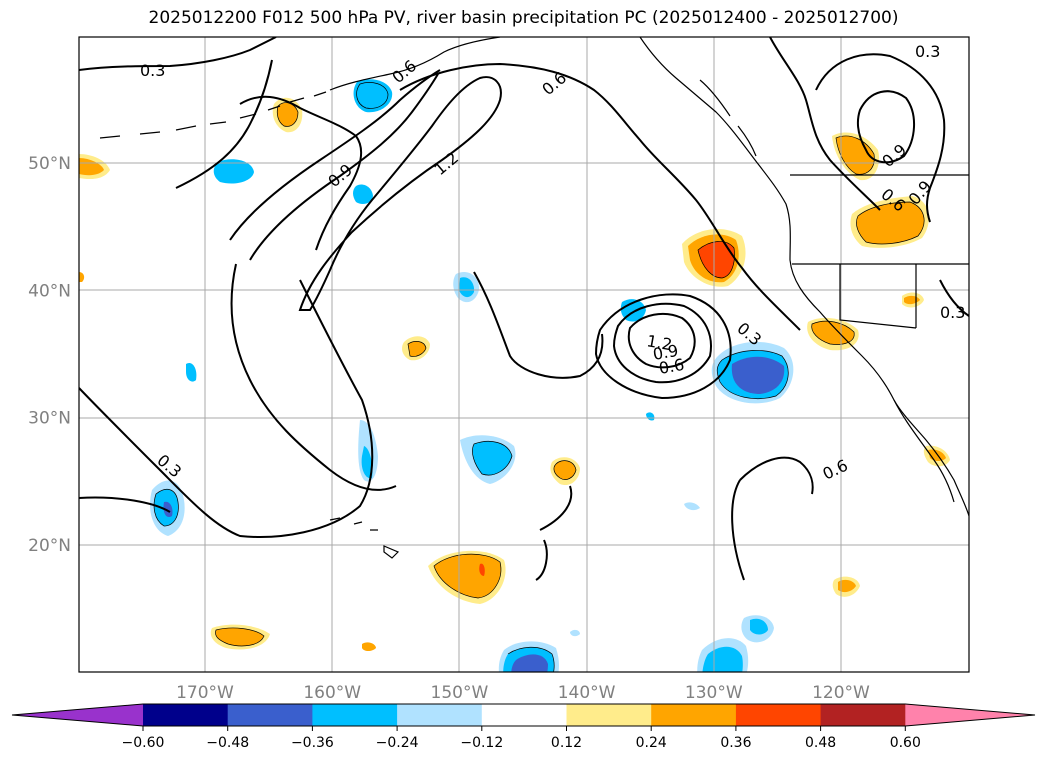  What do you see at coordinates (481, 743) in the screenshot?
I see `colorbar-tick-label: −0.12` at bounding box center [481, 743].